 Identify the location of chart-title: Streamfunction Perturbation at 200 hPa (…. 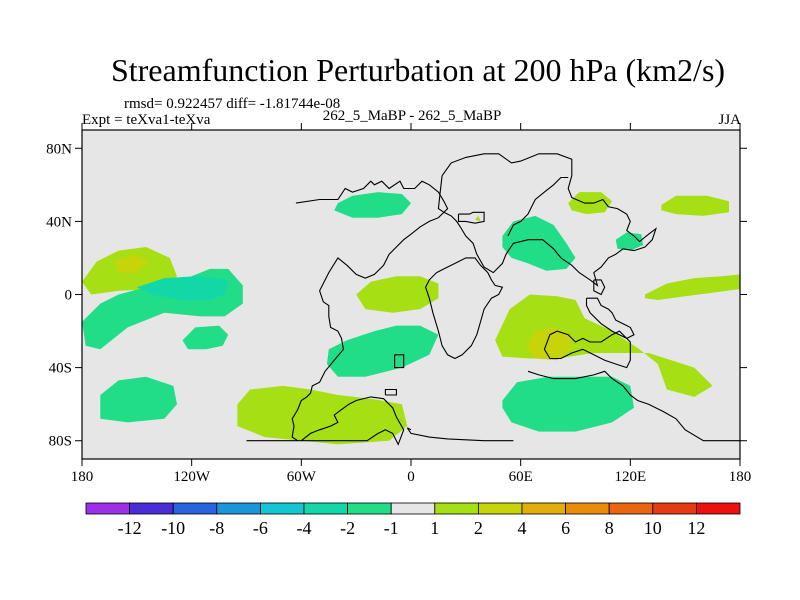
(418, 70).